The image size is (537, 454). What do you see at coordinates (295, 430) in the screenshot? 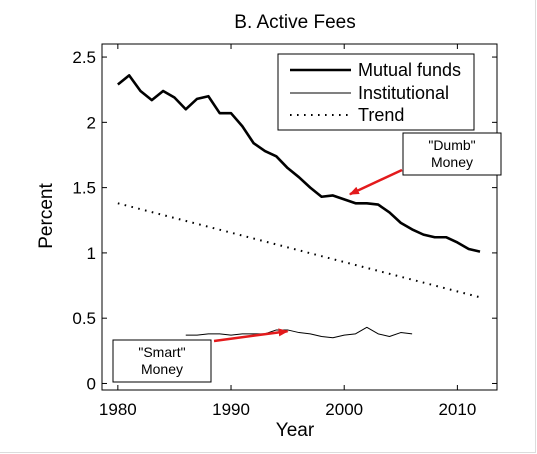
I see `x-axis-label: Year` at bounding box center [295, 430].